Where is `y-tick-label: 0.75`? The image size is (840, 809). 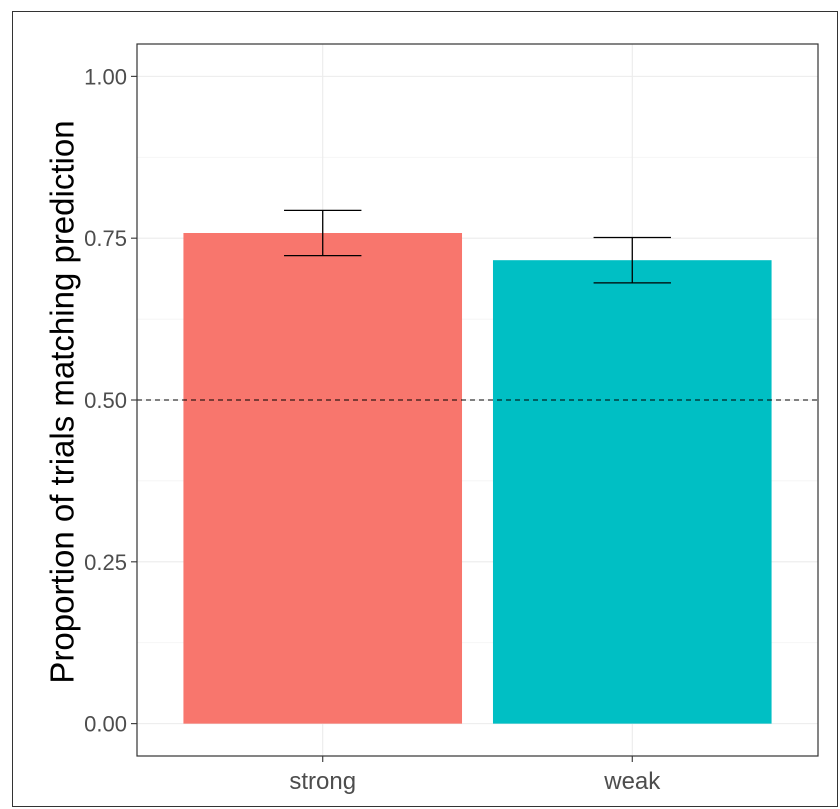
y-tick-label: 0.75 is located at coordinates (105, 238).